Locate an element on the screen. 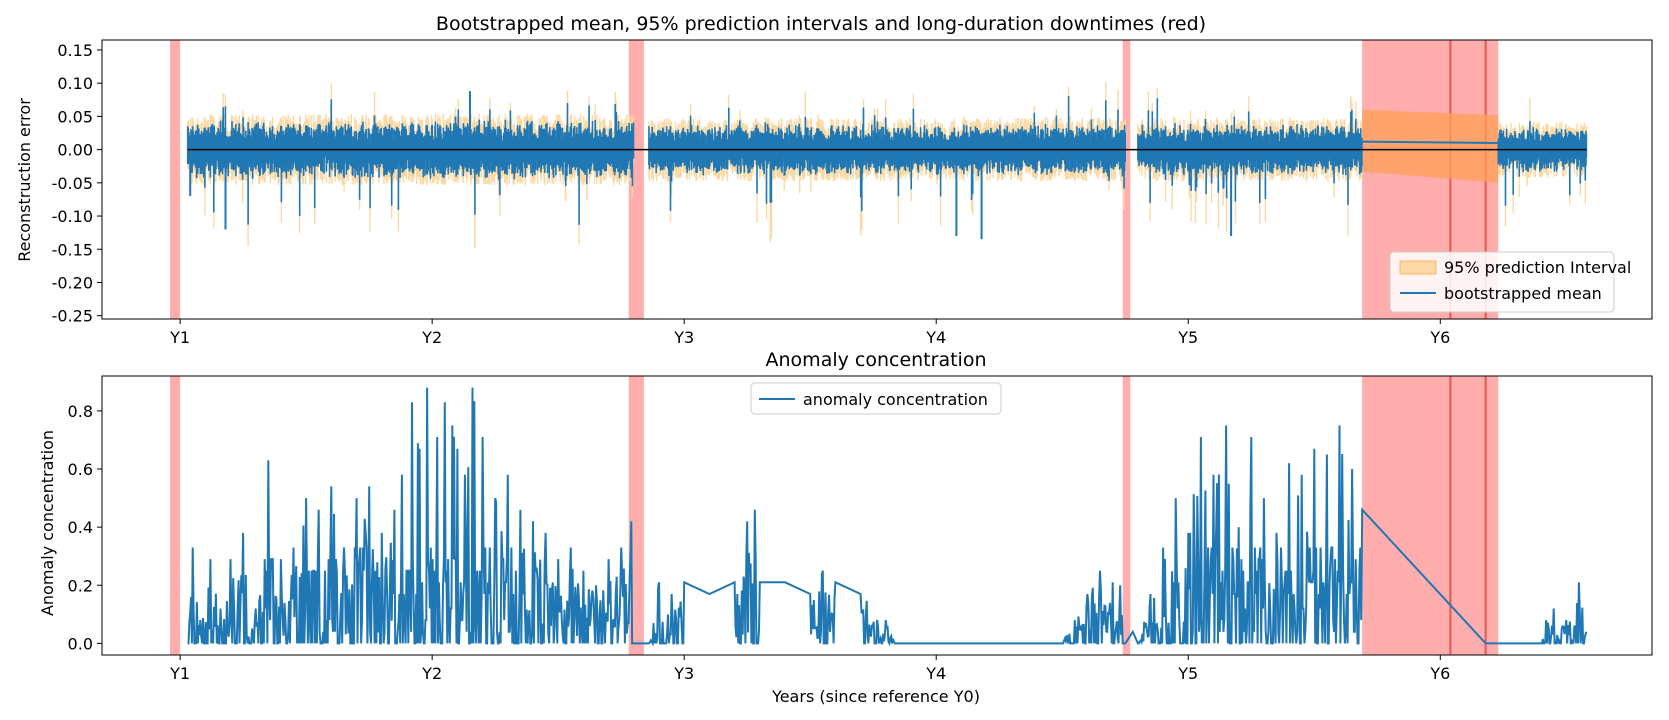 The image size is (1669, 720). y-tick-label: 0.6 is located at coordinates (80, 469).